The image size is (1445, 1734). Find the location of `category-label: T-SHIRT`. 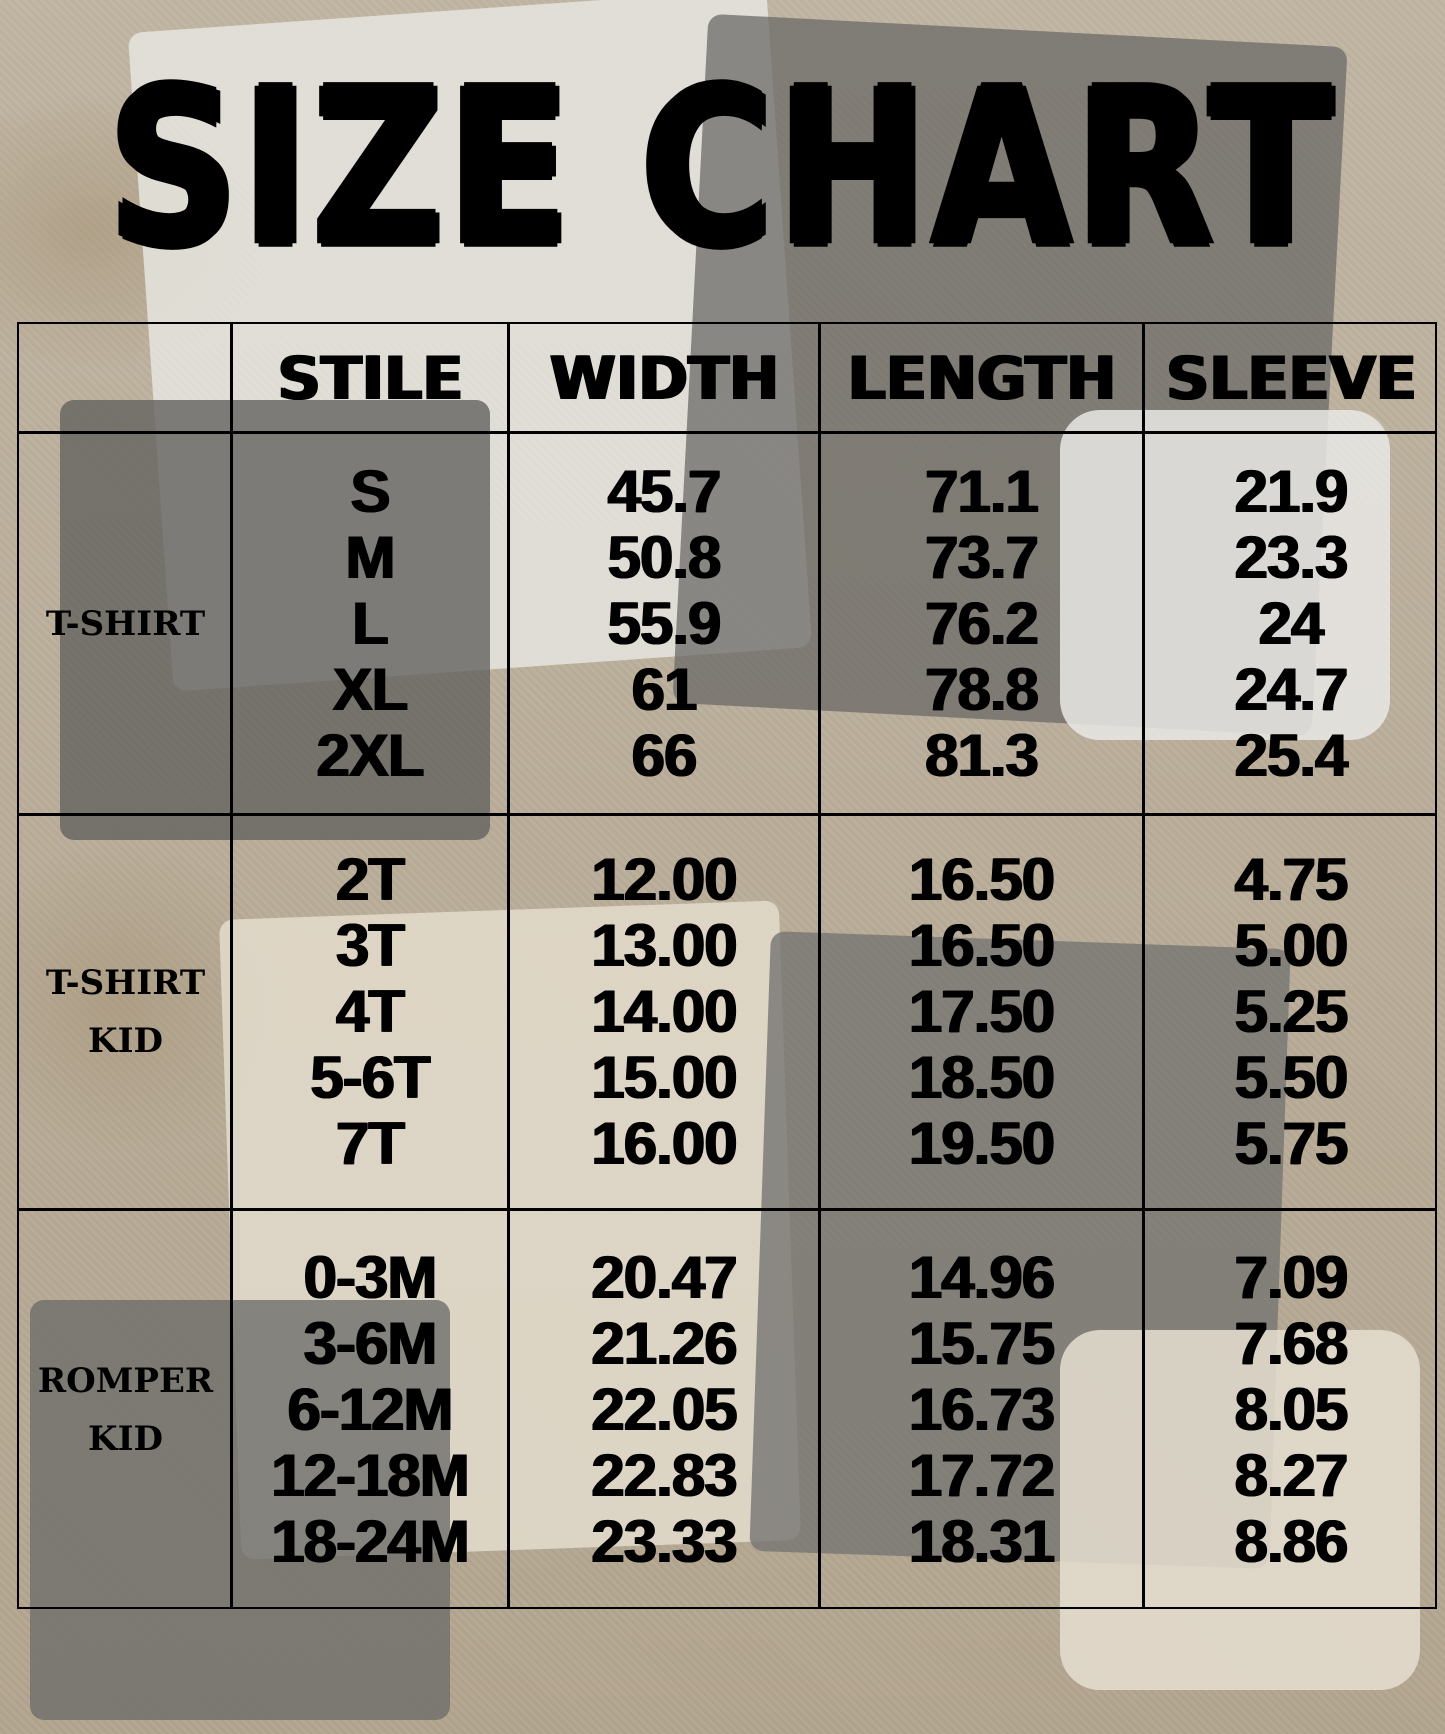

category-label: T-SHIRT is located at coordinates (125, 623).